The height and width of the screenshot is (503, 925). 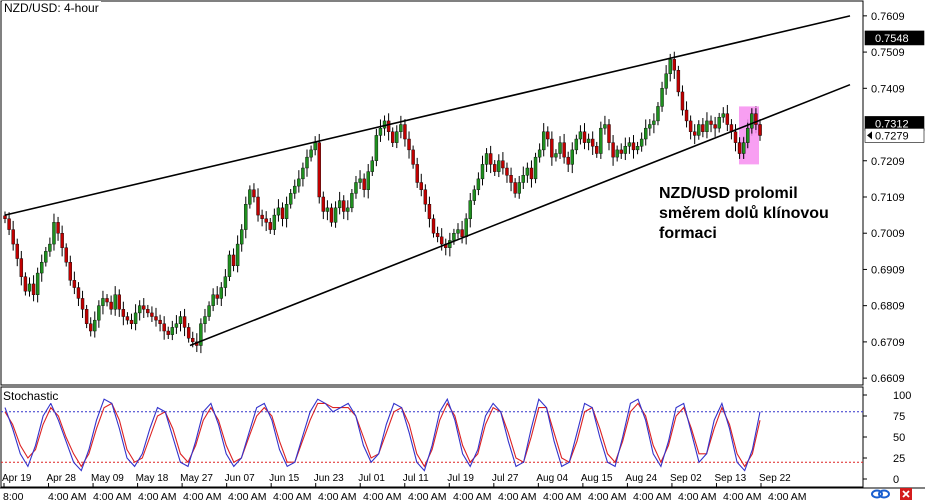 I want to click on stoch-tick-label: 75, so click(x=899, y=417).